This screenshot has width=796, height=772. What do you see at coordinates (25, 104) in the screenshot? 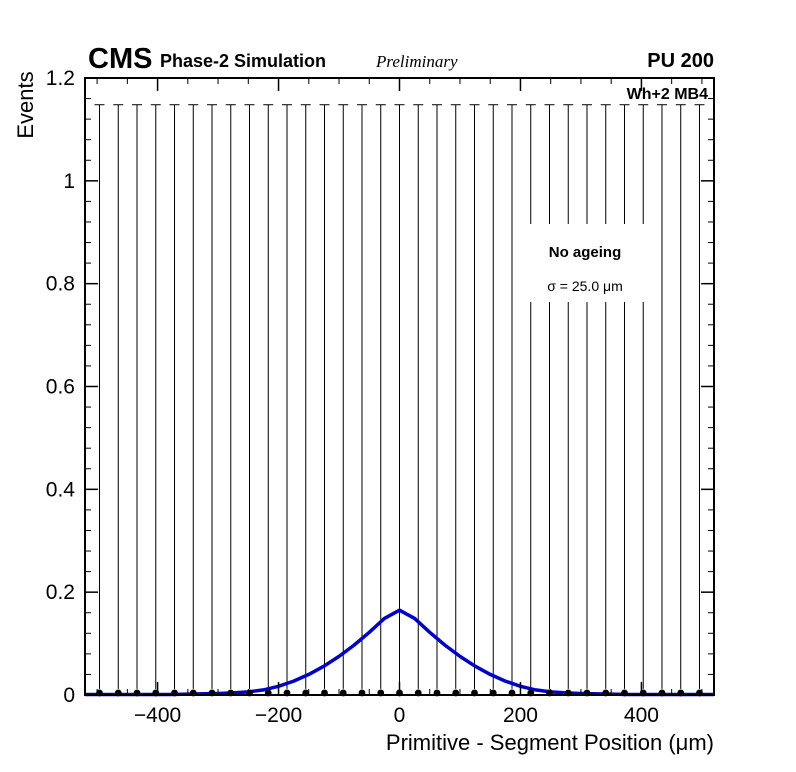
I see `y-axis-title: Events` at bounding box center [25, 104].